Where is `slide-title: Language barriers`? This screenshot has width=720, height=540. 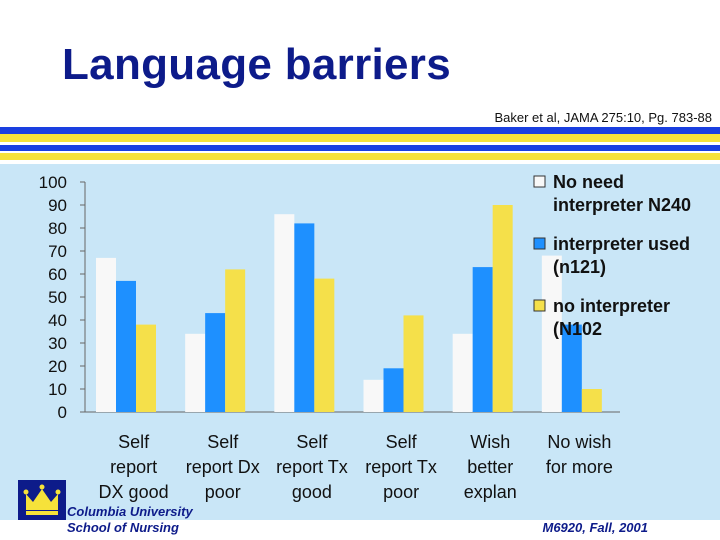
slide-title: Language barriers is located at coordinates (257, 64).